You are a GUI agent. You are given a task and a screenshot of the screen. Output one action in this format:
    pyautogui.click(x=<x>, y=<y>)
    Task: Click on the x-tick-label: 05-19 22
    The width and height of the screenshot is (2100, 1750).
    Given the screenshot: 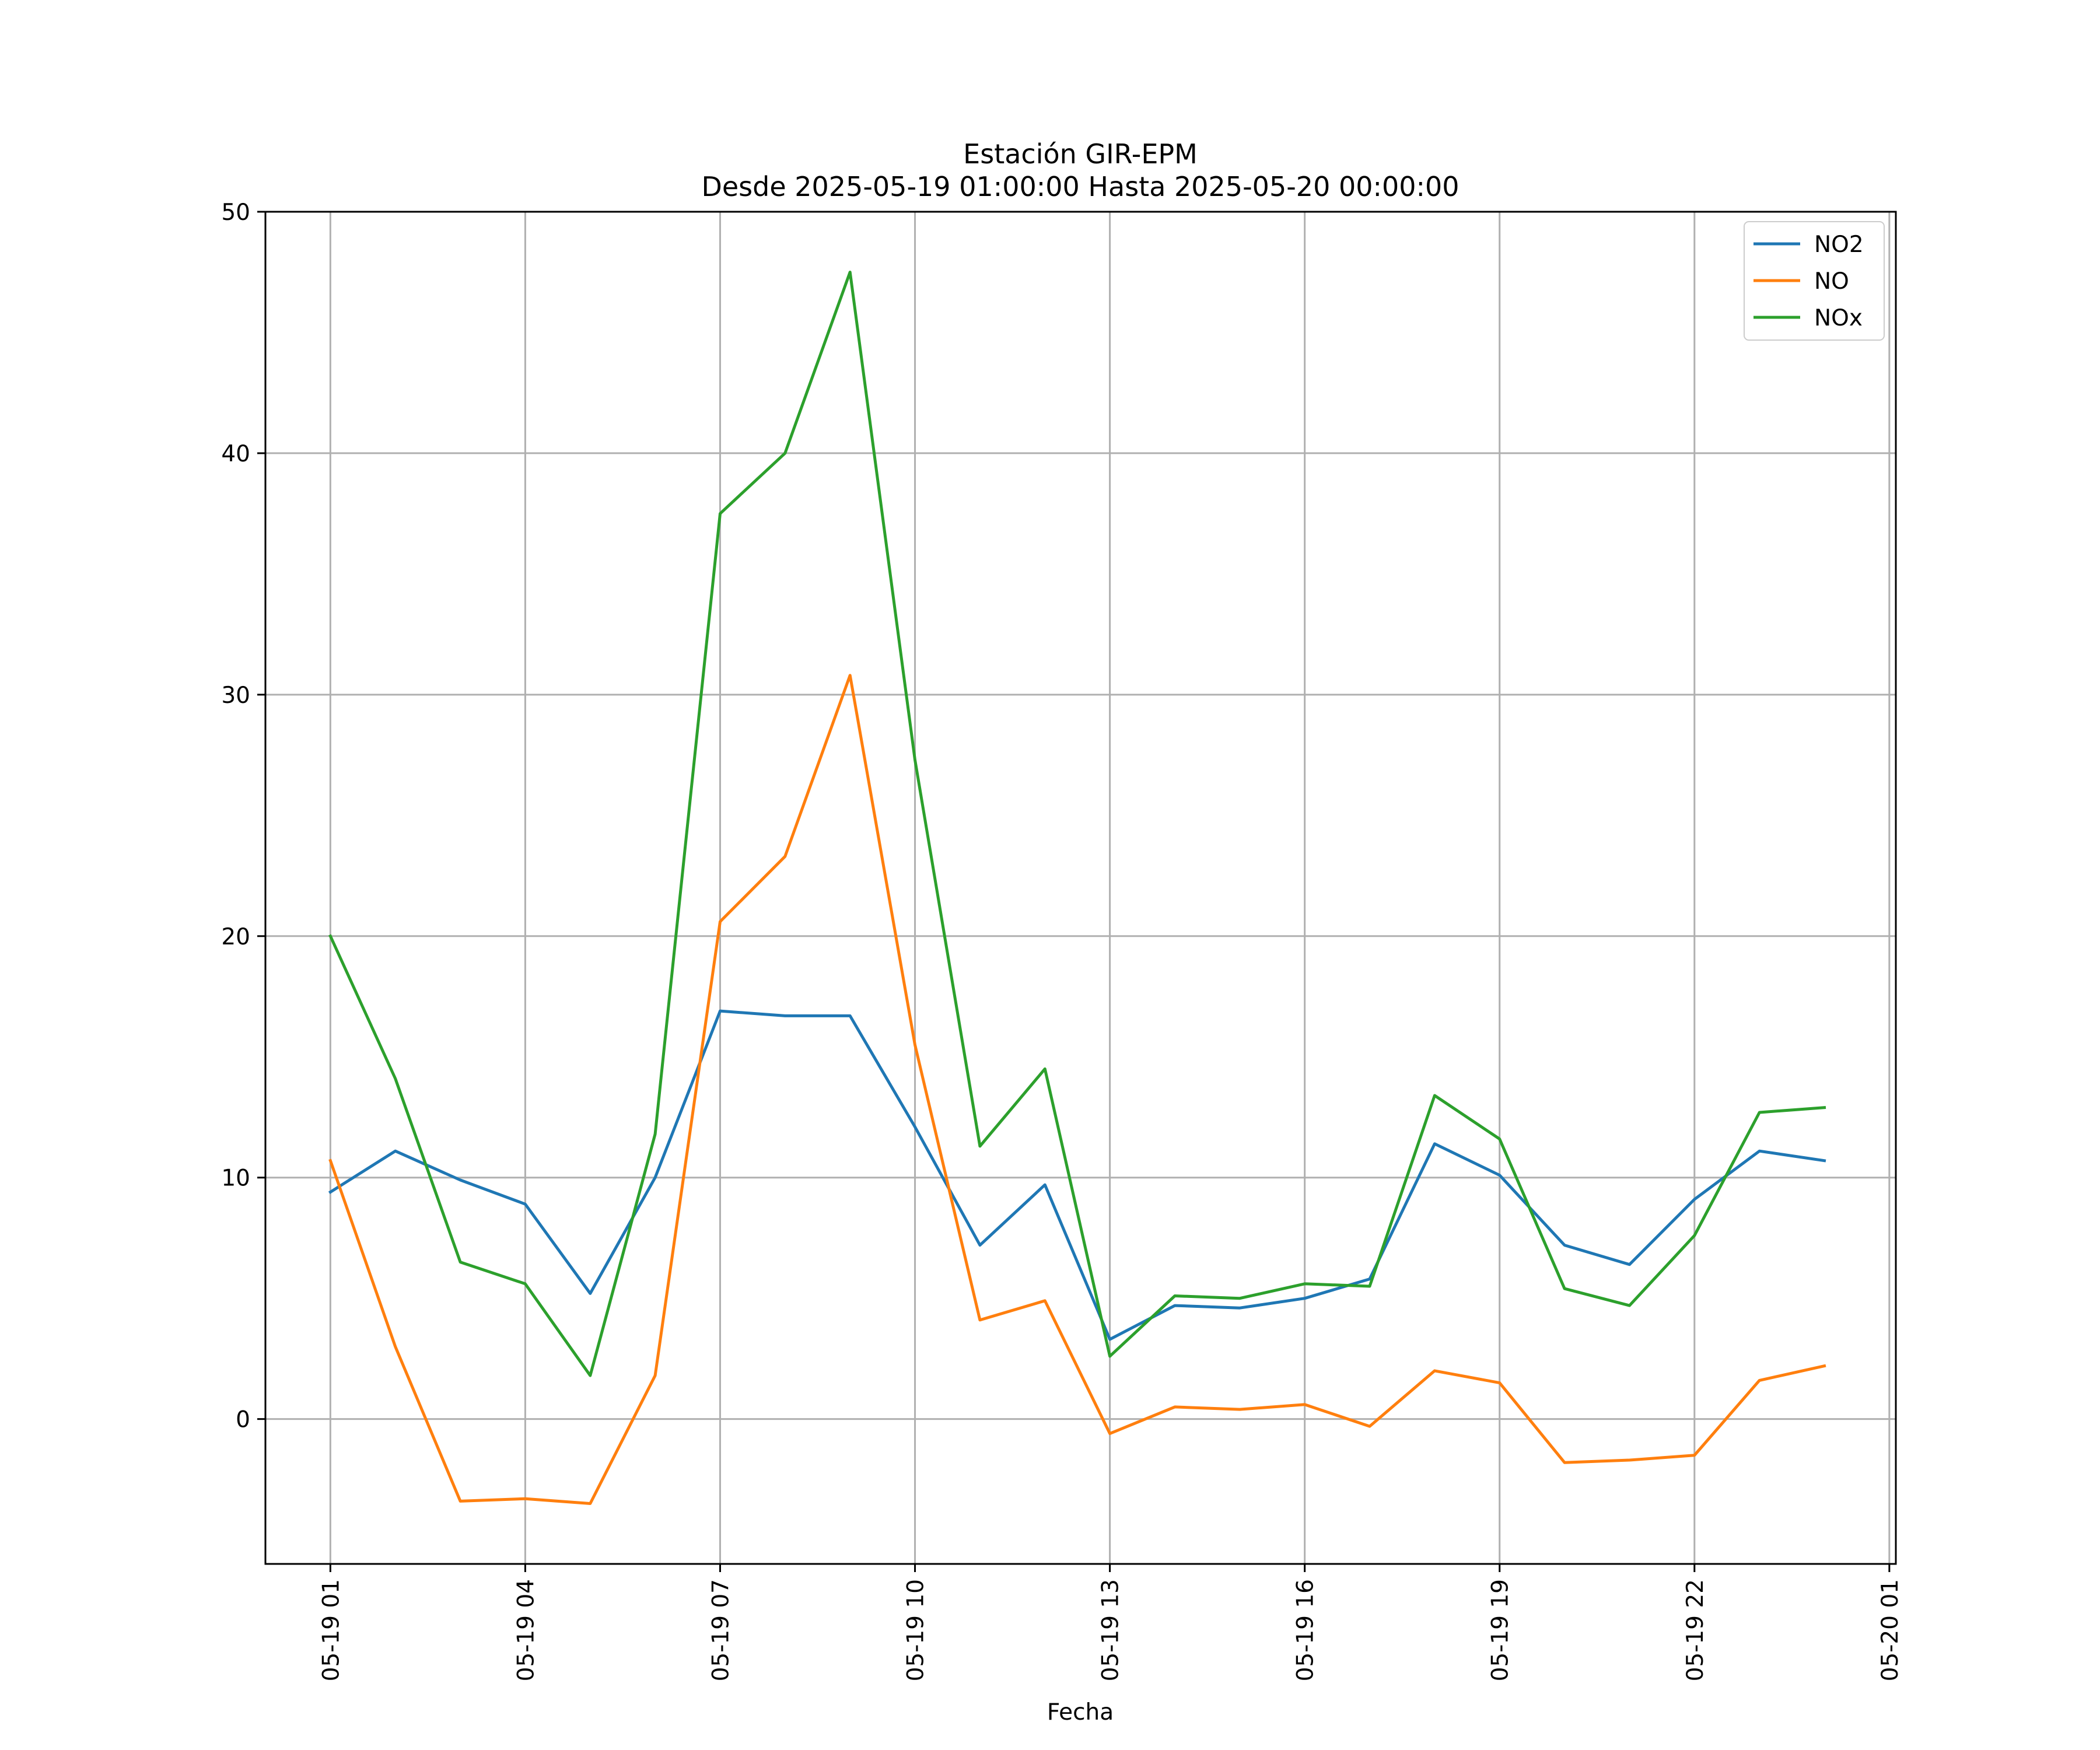 What is the action you would take?
    pyautogui.click(x=1695, y=1630)
    